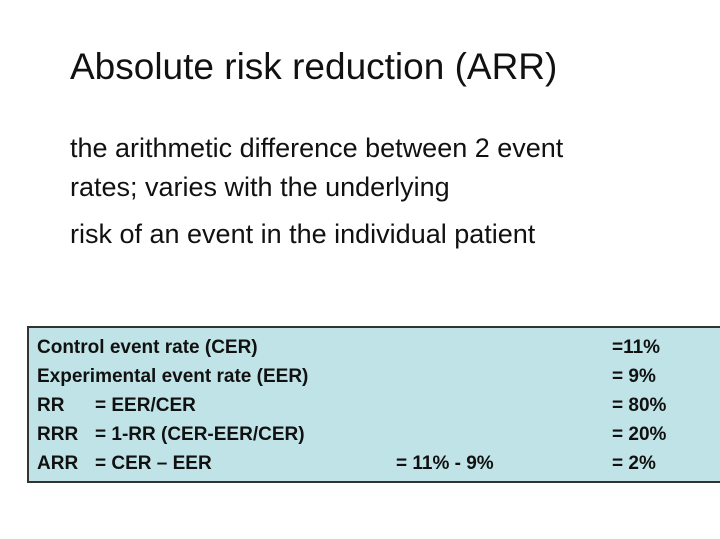 The width and height of the screenshot is (720, 539). Describe the element at coordinates (51, 405) in the screenshot. I see `table-label: RR` at that location.